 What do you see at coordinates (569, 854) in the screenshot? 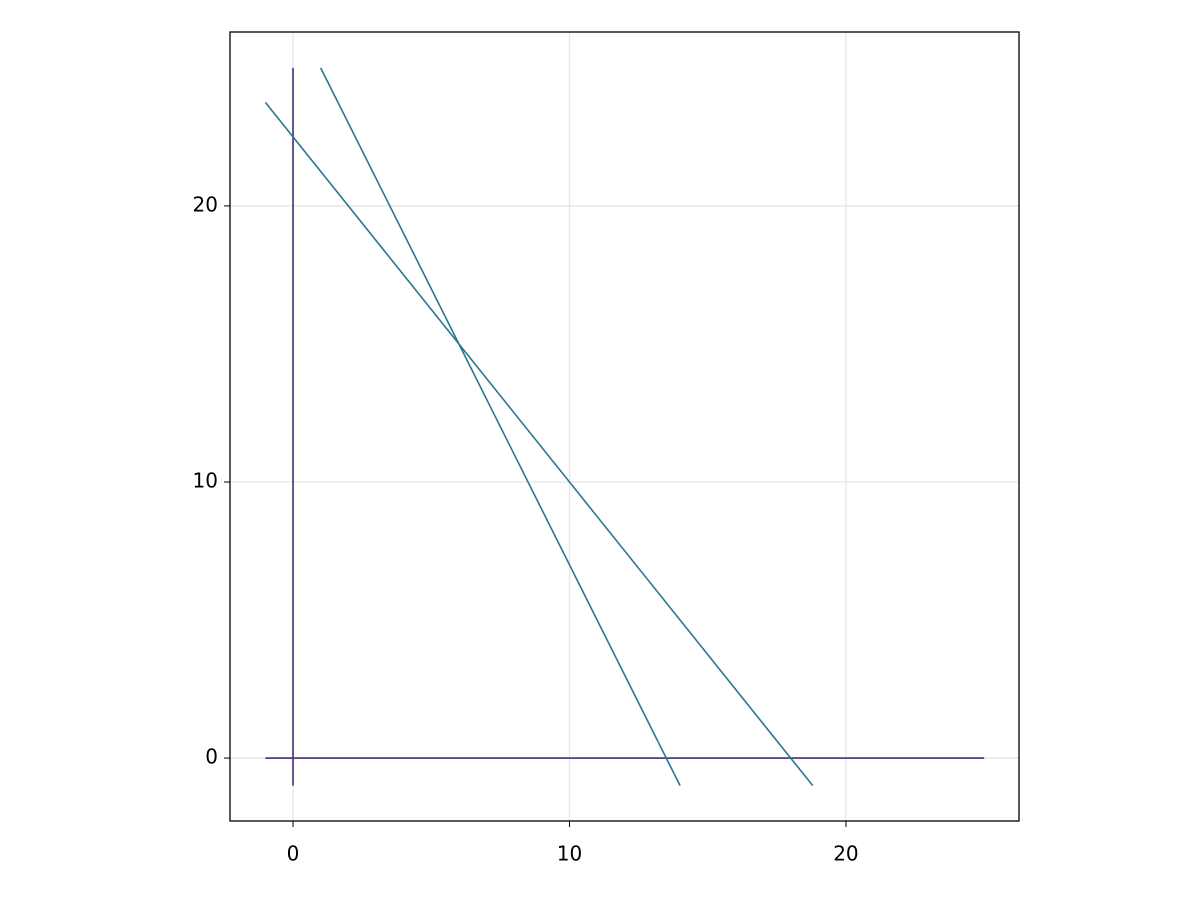
I see `x-tick-label: 10` at bounding box center [569, 854].